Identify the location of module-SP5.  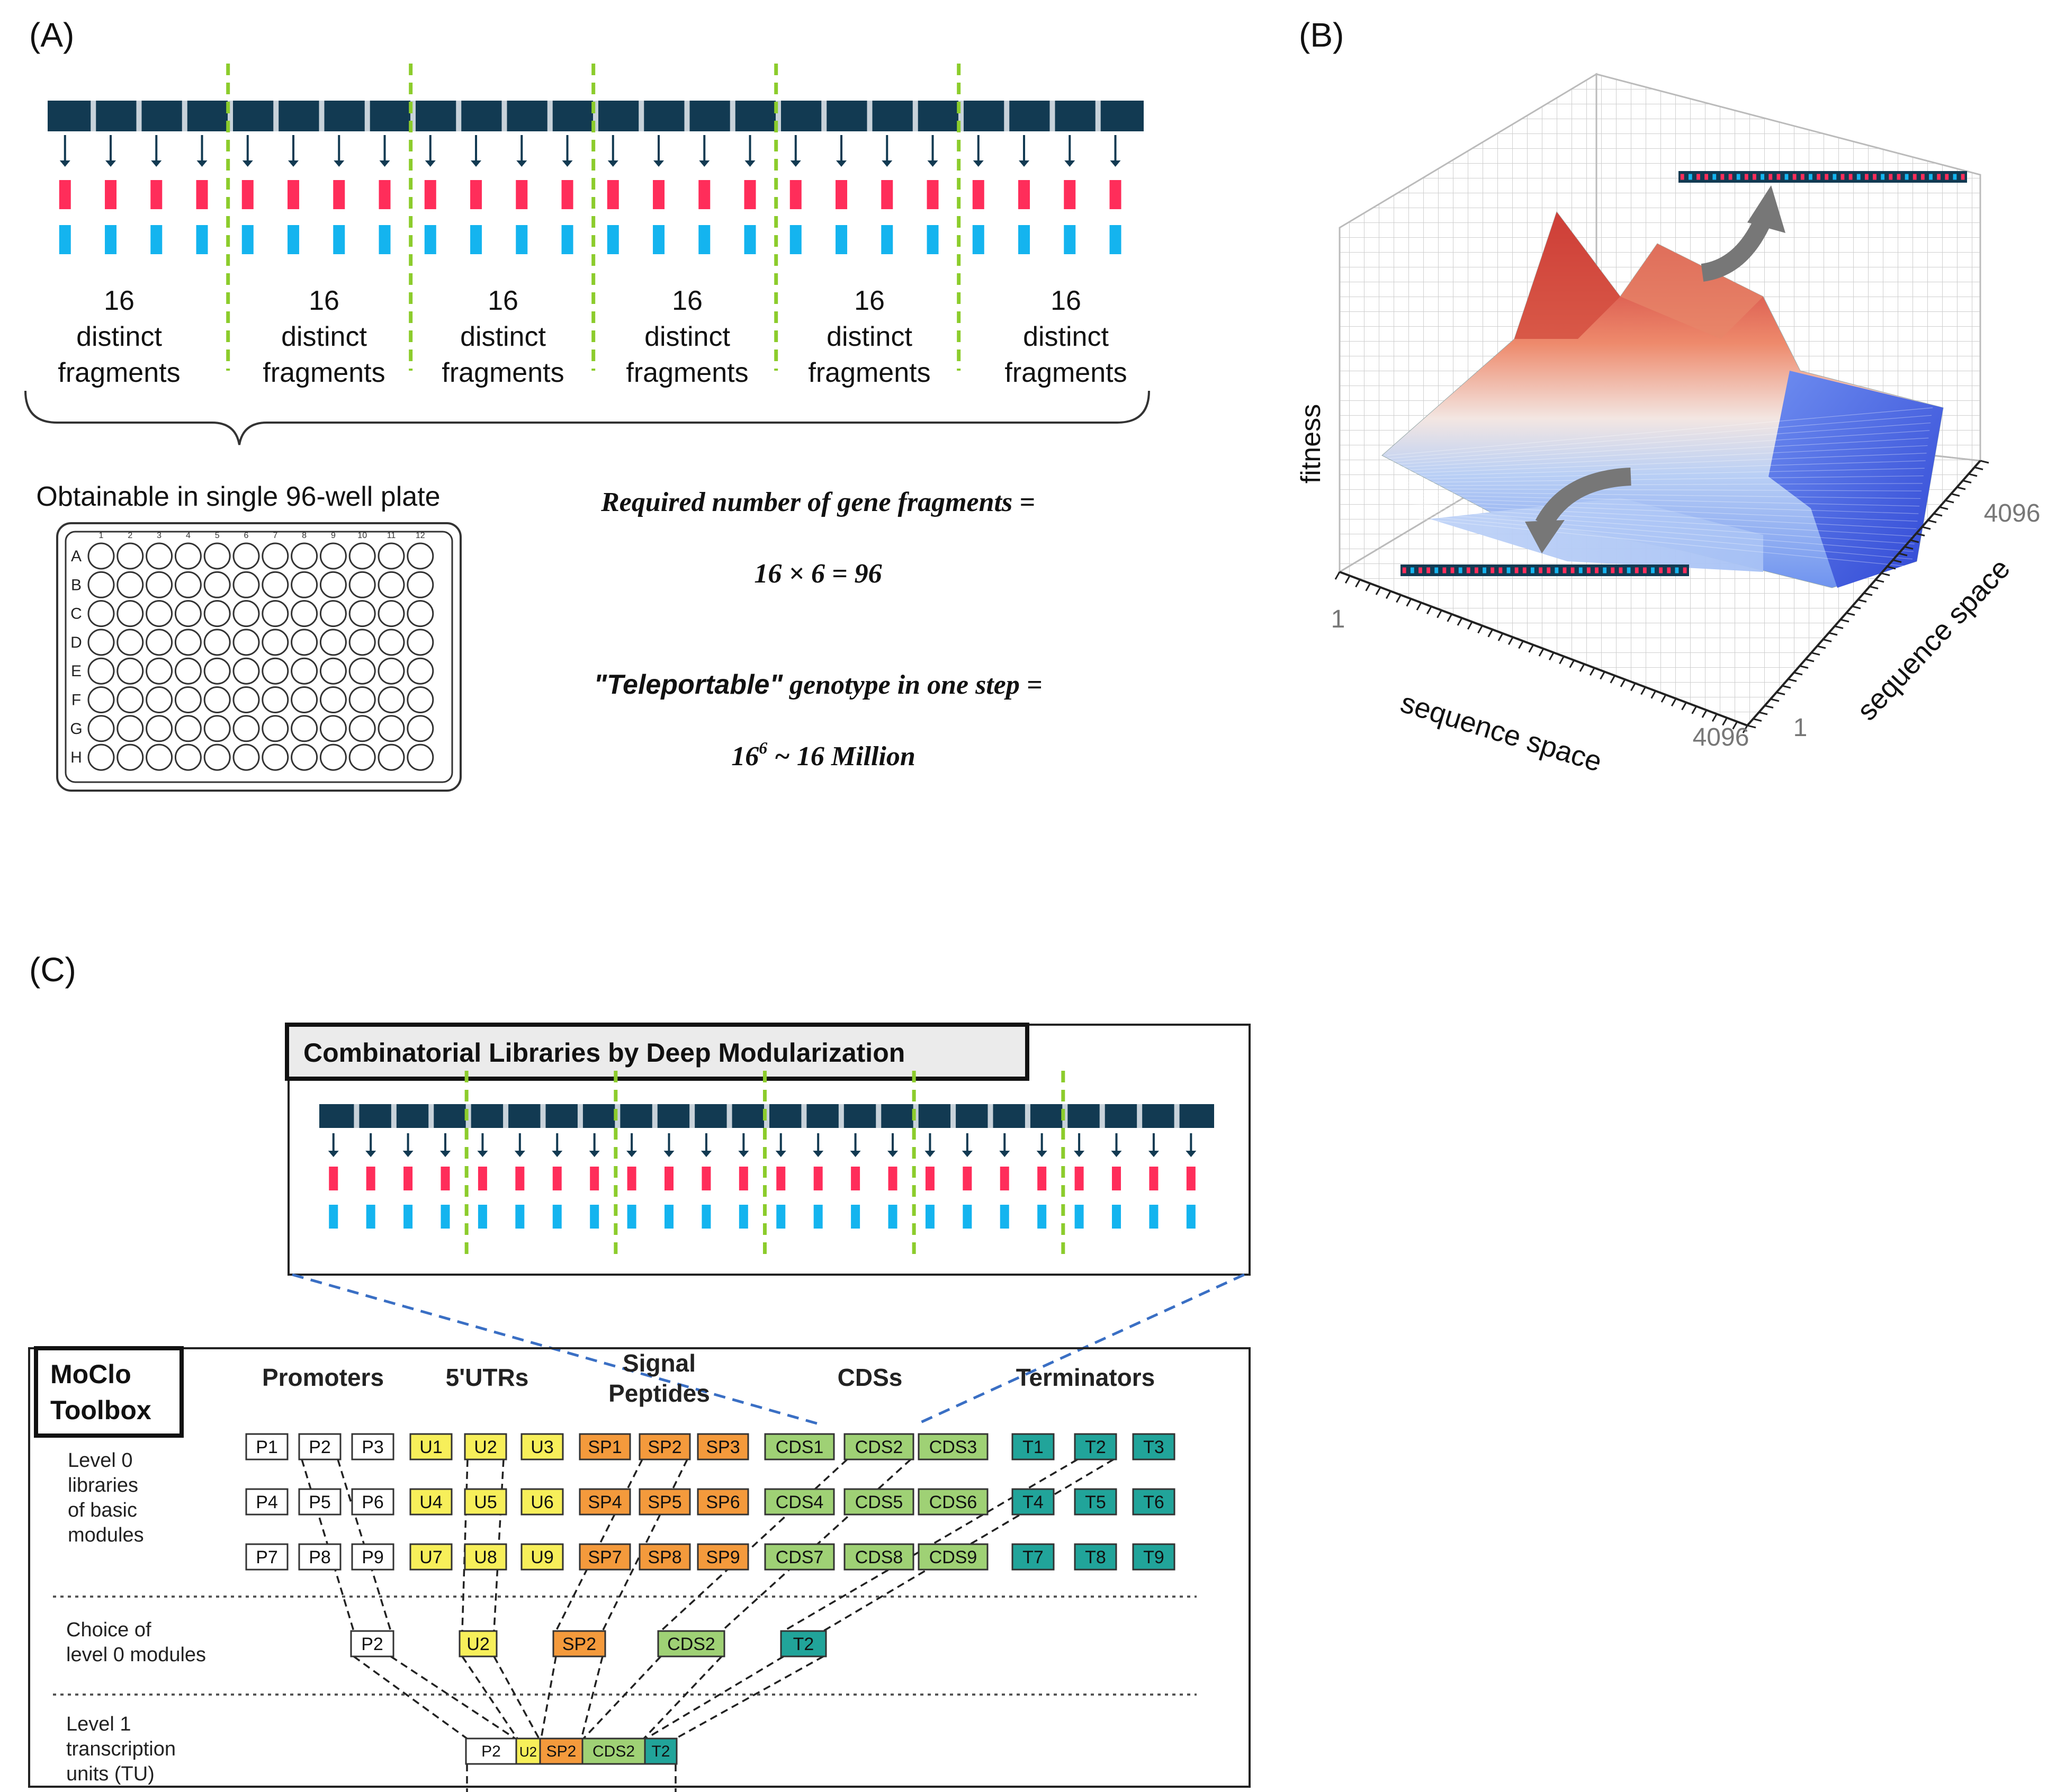
(665, 1502).